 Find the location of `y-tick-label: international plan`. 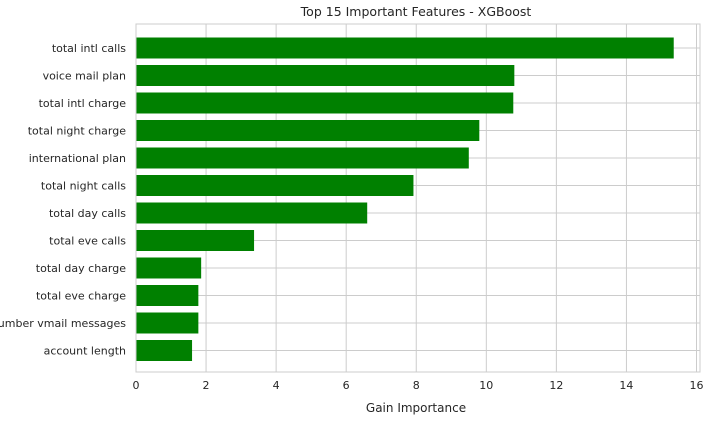

y-tick-label: international plan is located at coordinates (77, 158).